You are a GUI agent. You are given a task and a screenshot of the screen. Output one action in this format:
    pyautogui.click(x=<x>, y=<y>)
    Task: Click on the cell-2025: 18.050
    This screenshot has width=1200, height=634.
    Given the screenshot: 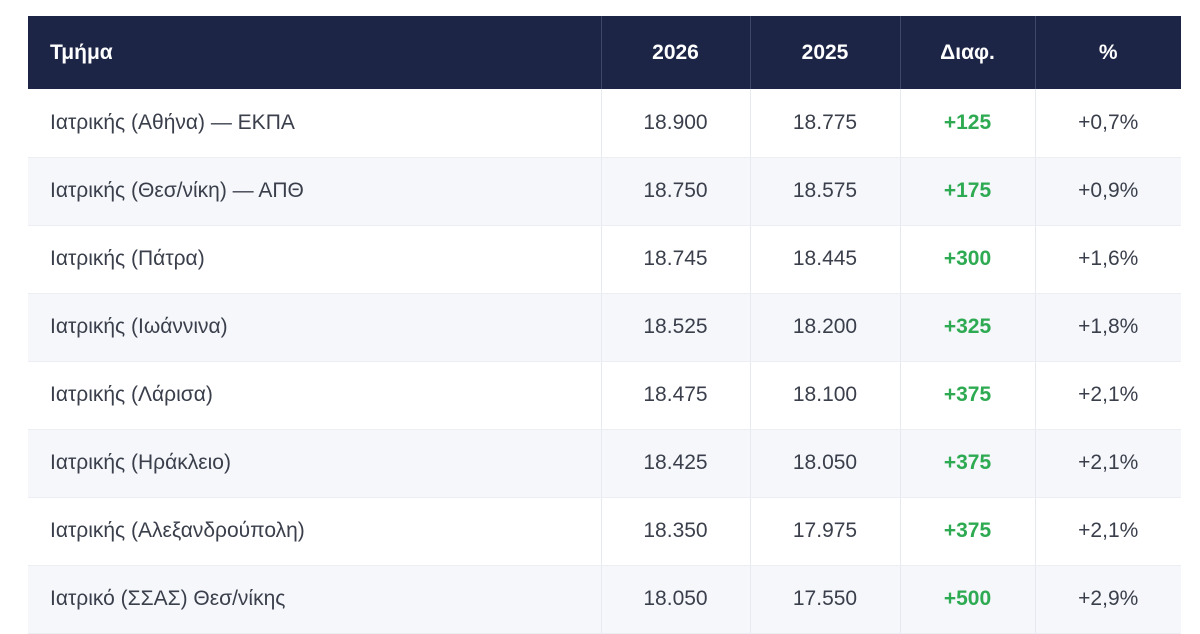 What is the action you would take?
    pyautogui.click(x=825, y=463)
    